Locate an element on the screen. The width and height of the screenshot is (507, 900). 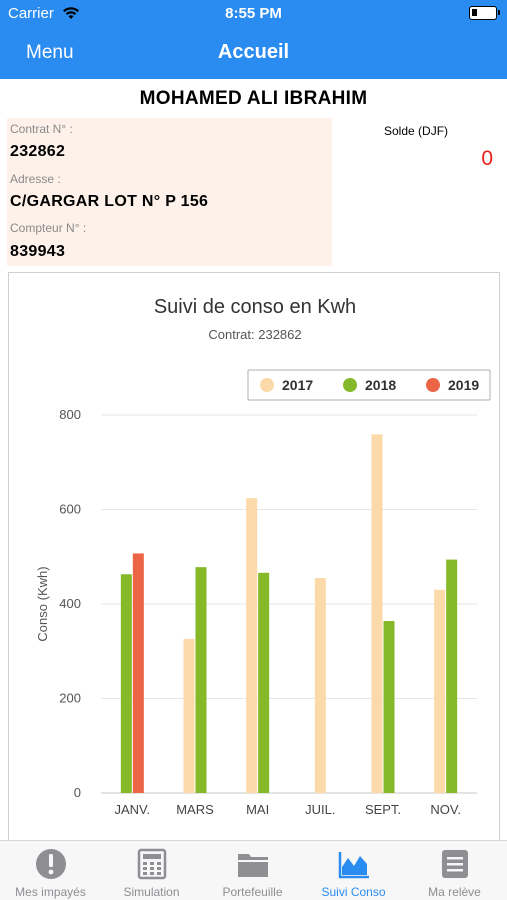
tab-portefeuille: Portefeuille is located at coordinates (252, 870).